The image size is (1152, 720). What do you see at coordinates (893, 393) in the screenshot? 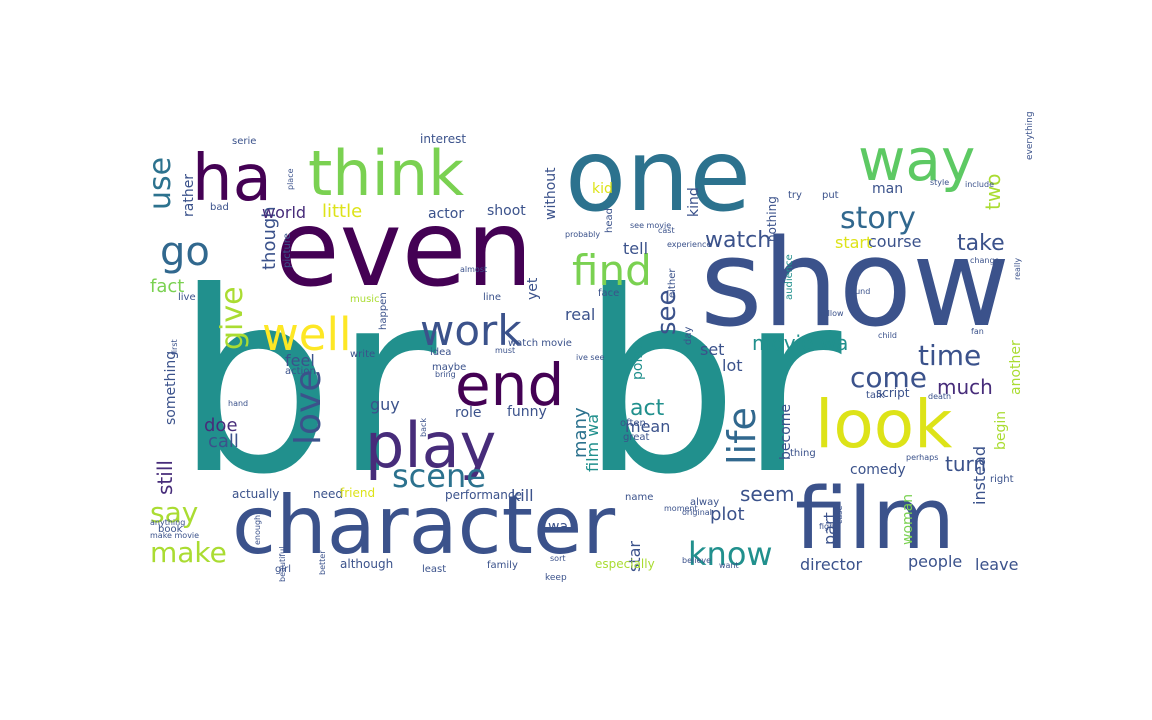
I see `cloud-word: script` at bounding box center [893, 393].